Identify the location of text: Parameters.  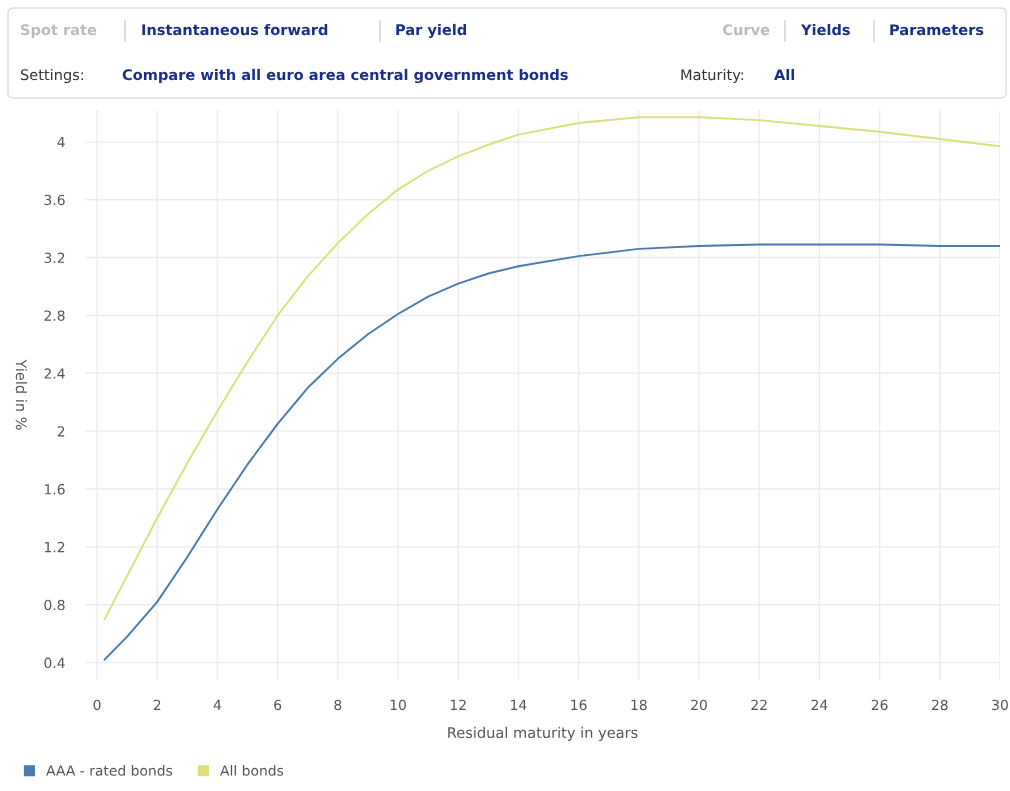
(937, 30).